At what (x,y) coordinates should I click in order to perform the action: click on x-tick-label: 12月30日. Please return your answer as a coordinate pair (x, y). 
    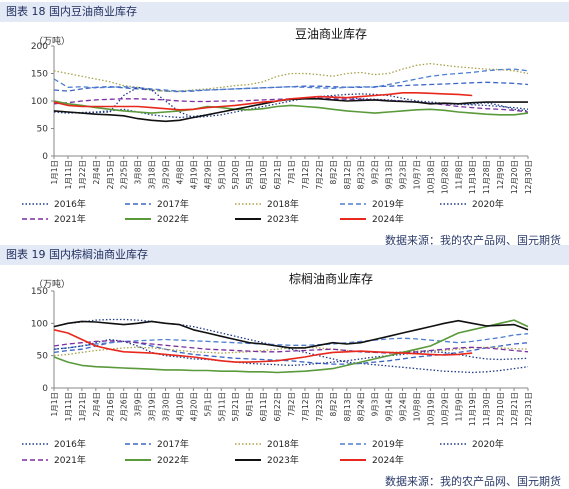
    Looking at the image, I should click on (528, 177).